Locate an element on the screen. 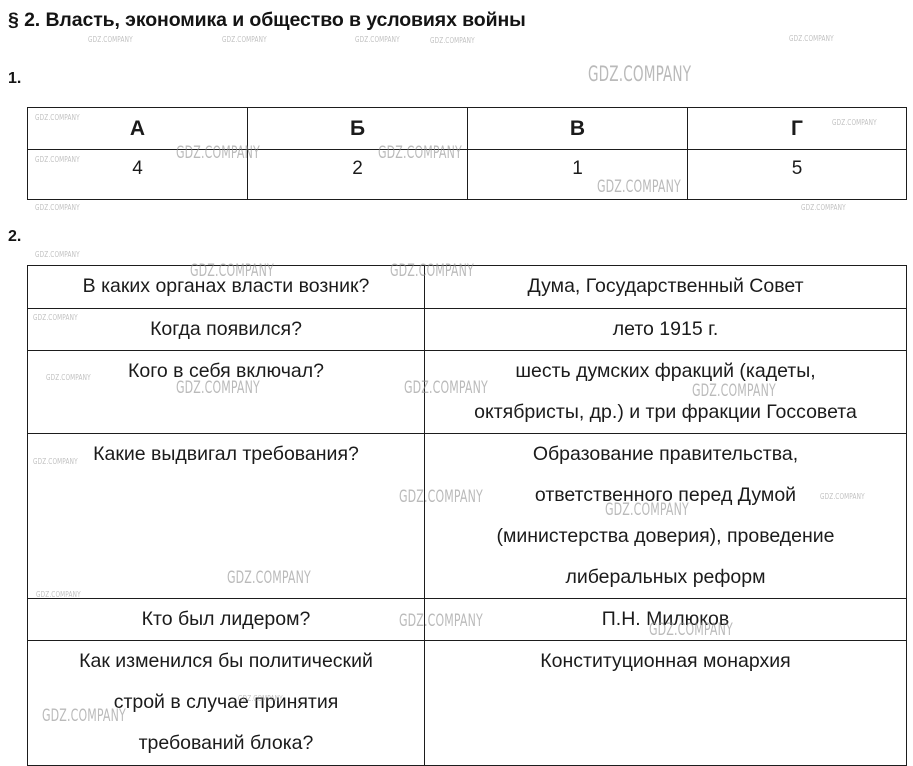 The image size is (913, 766). exercise-number-2: 2. is located at coordinates (15, 236).